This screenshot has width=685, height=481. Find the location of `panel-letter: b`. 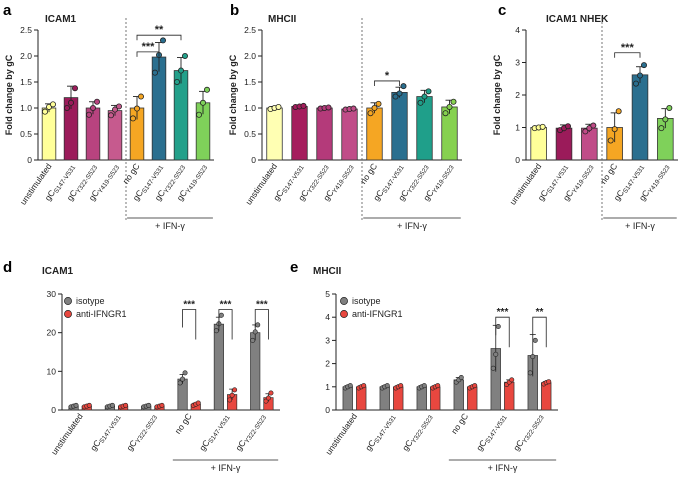

panel-letter: b is located at coordinates (234, 10).